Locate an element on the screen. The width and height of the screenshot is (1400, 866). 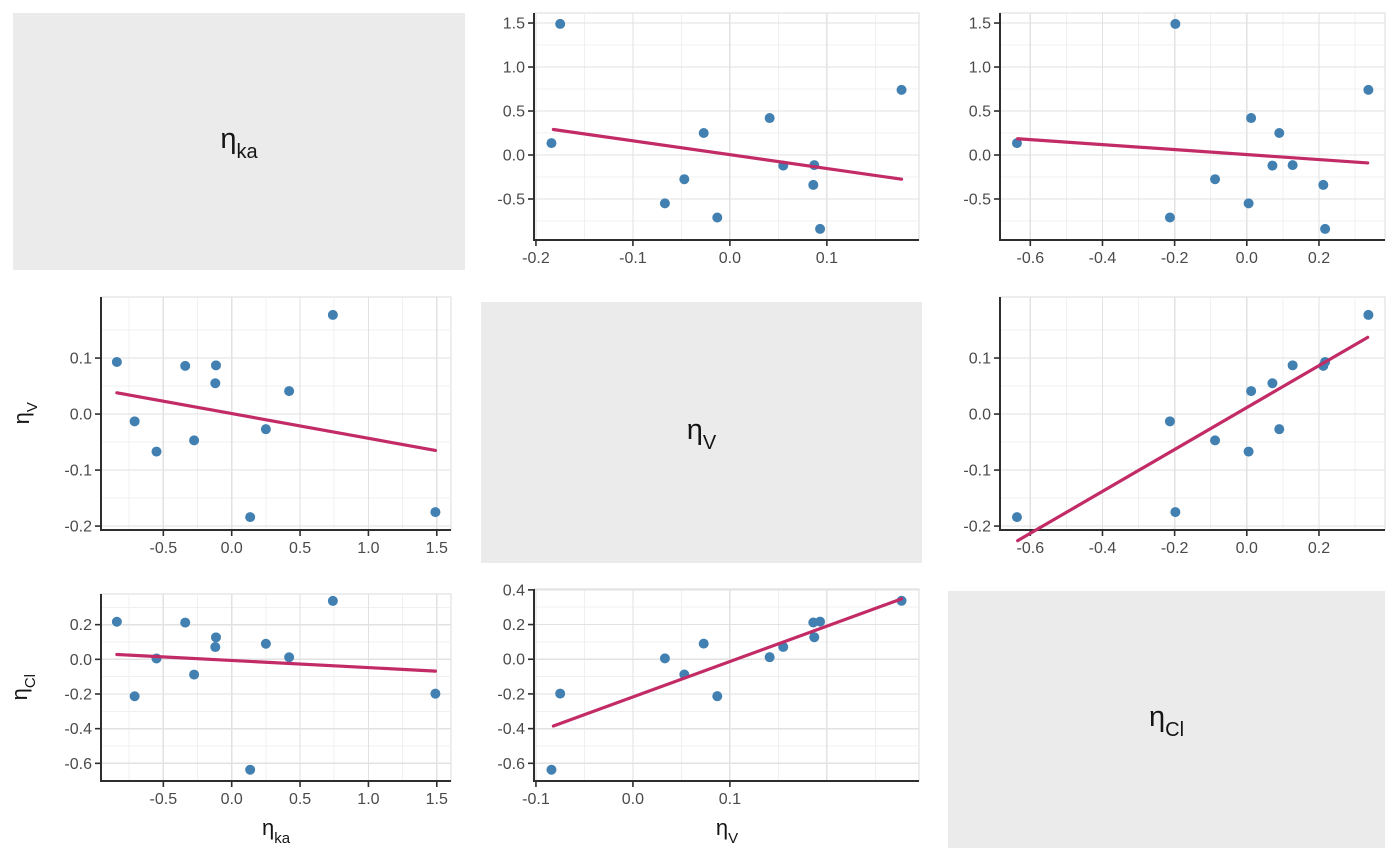
scatter-panel-eta_ka-vs-eta_Cl: -0.6 -0.4 -0.2 0.0 0.2 1.5 1.0 0.5 0.0 -0.5 is located at coordinates (1174, 139).